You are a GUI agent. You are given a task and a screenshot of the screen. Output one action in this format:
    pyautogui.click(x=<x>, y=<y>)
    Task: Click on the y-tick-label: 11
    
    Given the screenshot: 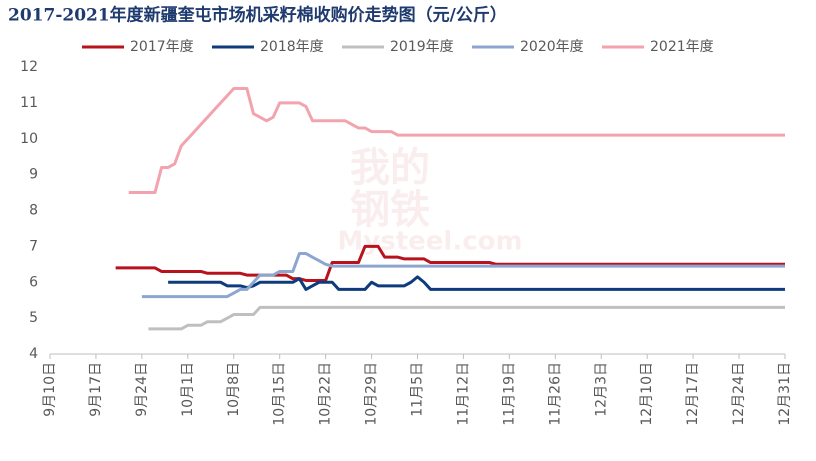 What is the action you would take?
    pyautogui.click(x=29, y=103)
    